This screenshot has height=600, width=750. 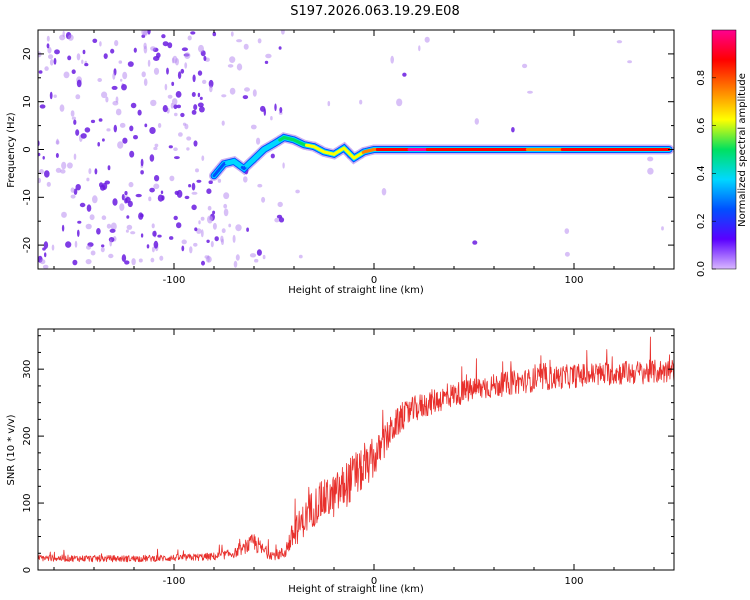 What do you see at coordinates (356, 290) in the screenshot?
I see `spectrogram-x-axis-label: Height of straight line (km)` at bounding box center [356, 290].